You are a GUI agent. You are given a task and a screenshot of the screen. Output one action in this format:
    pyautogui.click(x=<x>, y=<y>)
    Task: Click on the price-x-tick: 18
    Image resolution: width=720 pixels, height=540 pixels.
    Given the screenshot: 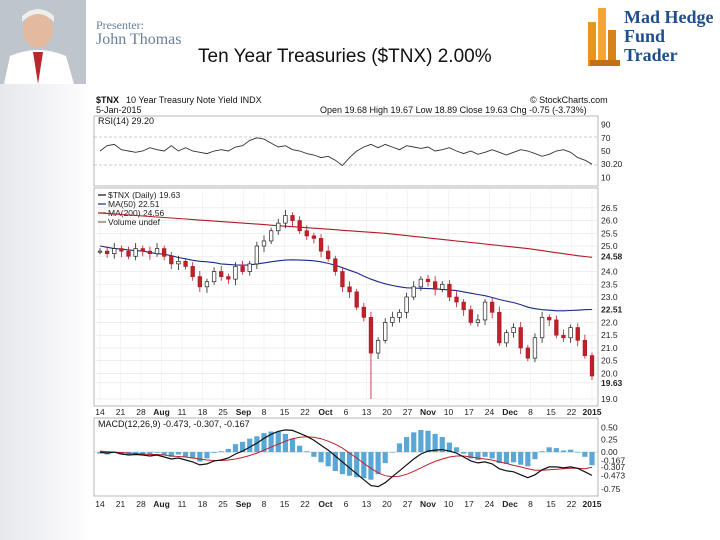 What is the action you would take?
    pyautogui.click(x=203, y=412)
    